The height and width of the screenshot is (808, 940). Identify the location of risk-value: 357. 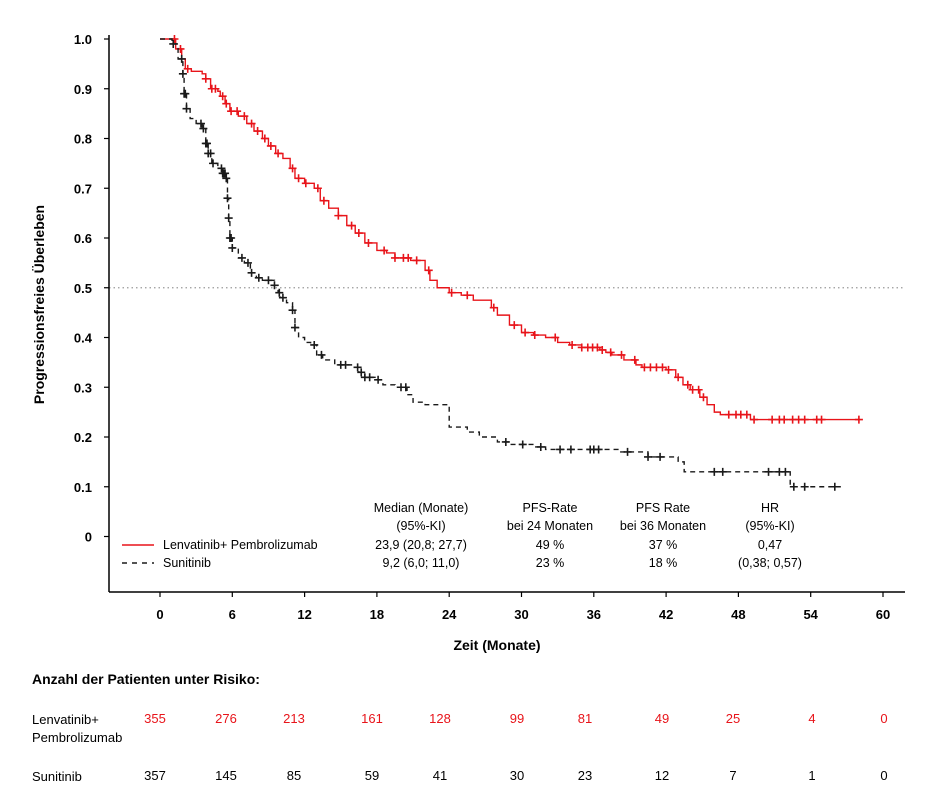
(155, 775).